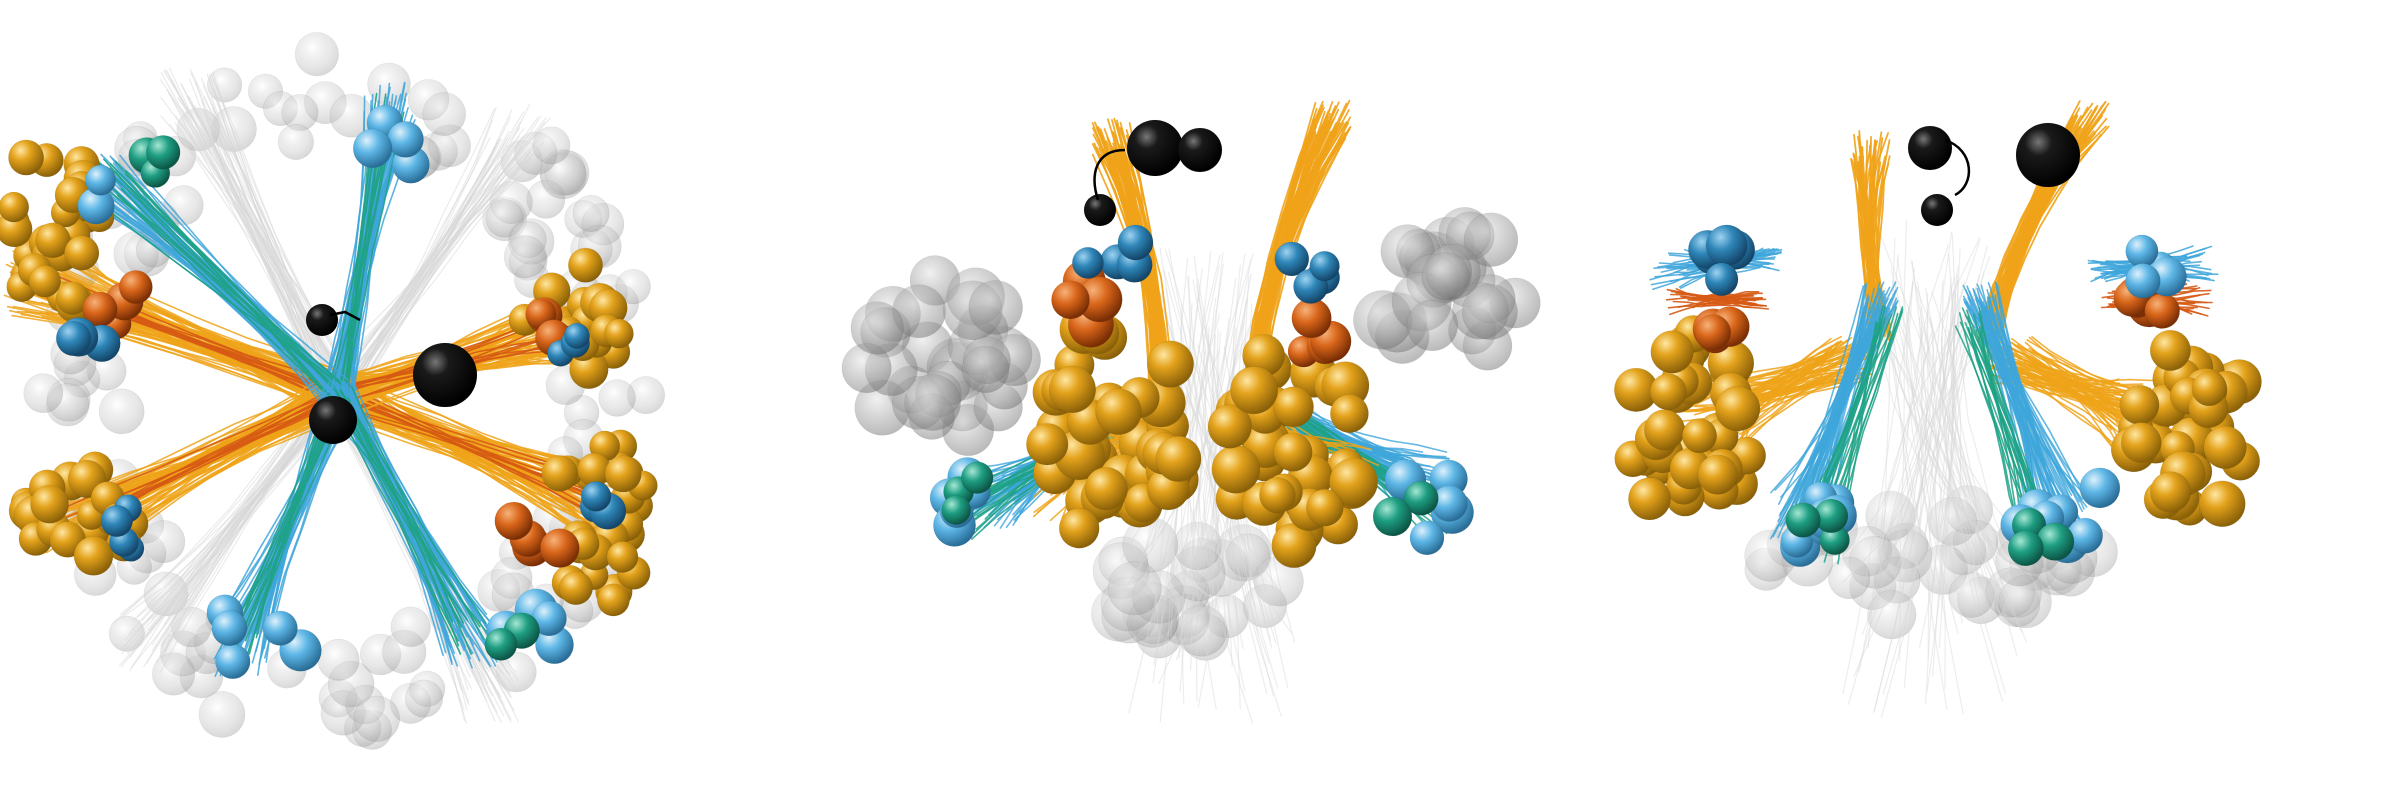 The width and height of the screenshot is (2400, 800). Describe the element at coordinates (1834, 415) in the screenshot. I see `blue-strands` at that location.